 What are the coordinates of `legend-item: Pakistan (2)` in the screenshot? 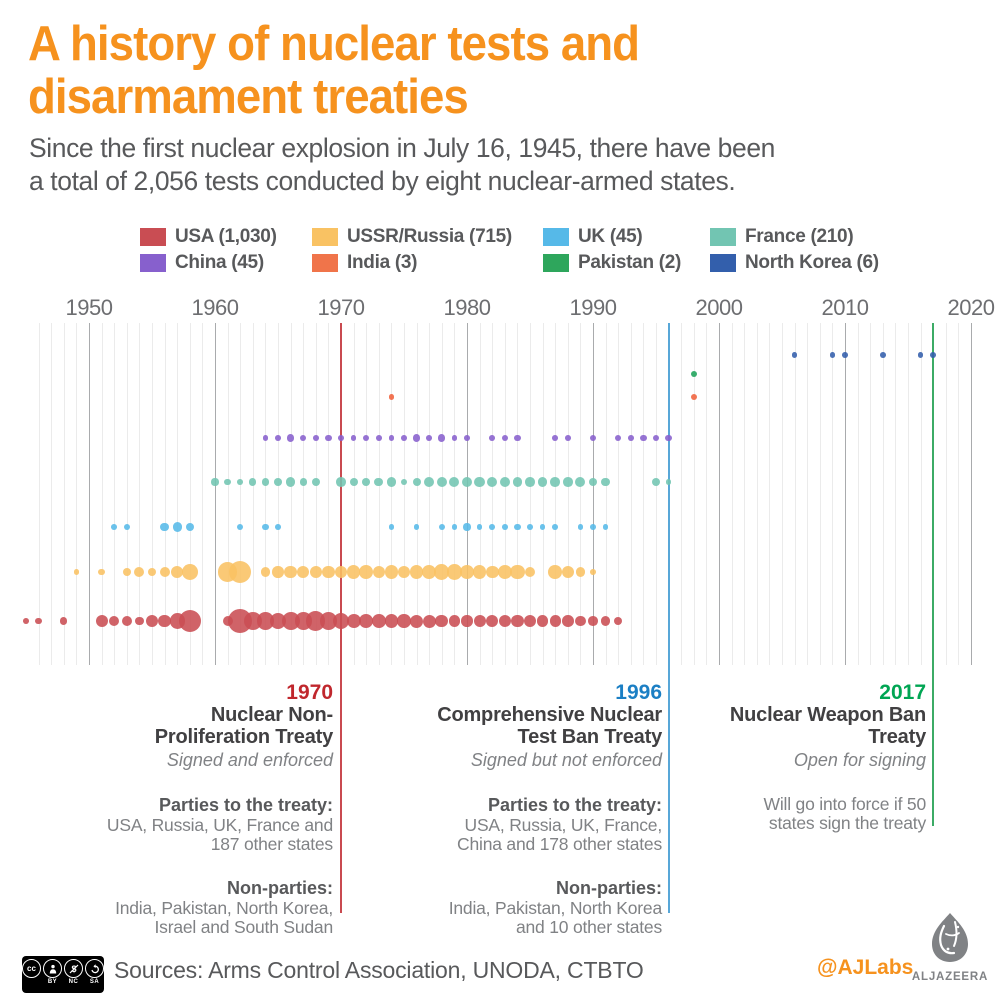 It's located at (612, 262).